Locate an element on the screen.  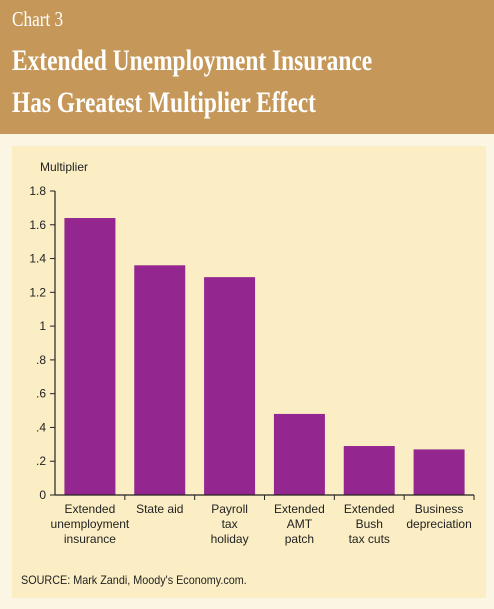
y-tick-label: .2 is located at coordinates (41, 461).